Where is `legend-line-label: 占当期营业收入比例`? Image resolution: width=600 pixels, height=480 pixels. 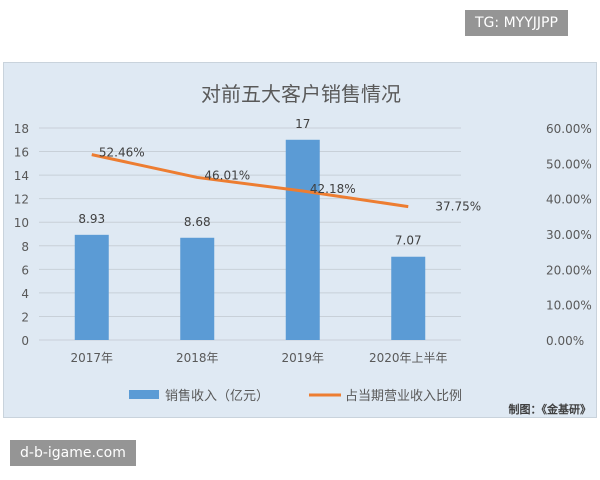
legend-line-label: 占当期营业收入比例 is located at coordinates (403, 396).